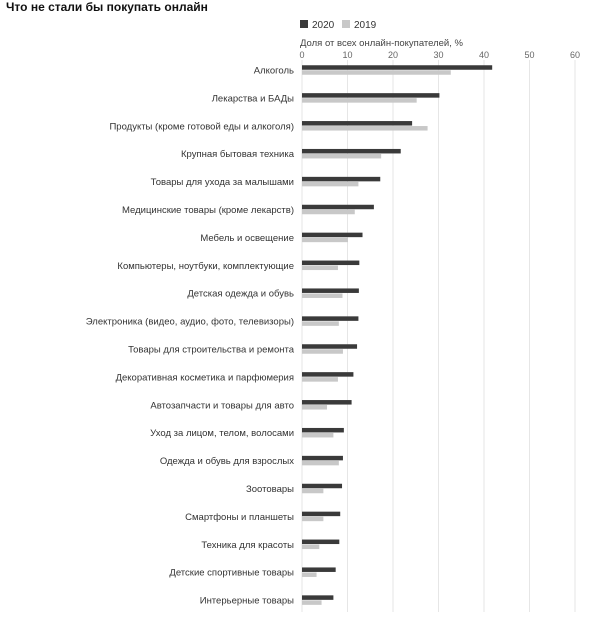 Image resolution: width=592 pixels, height=619 pixels. What do you see at coordinates (201, 126) in the screenshot?
I see `category-label: Продукты (кроме готовой еды и алкоголя)` at bounding box center [201, 126].